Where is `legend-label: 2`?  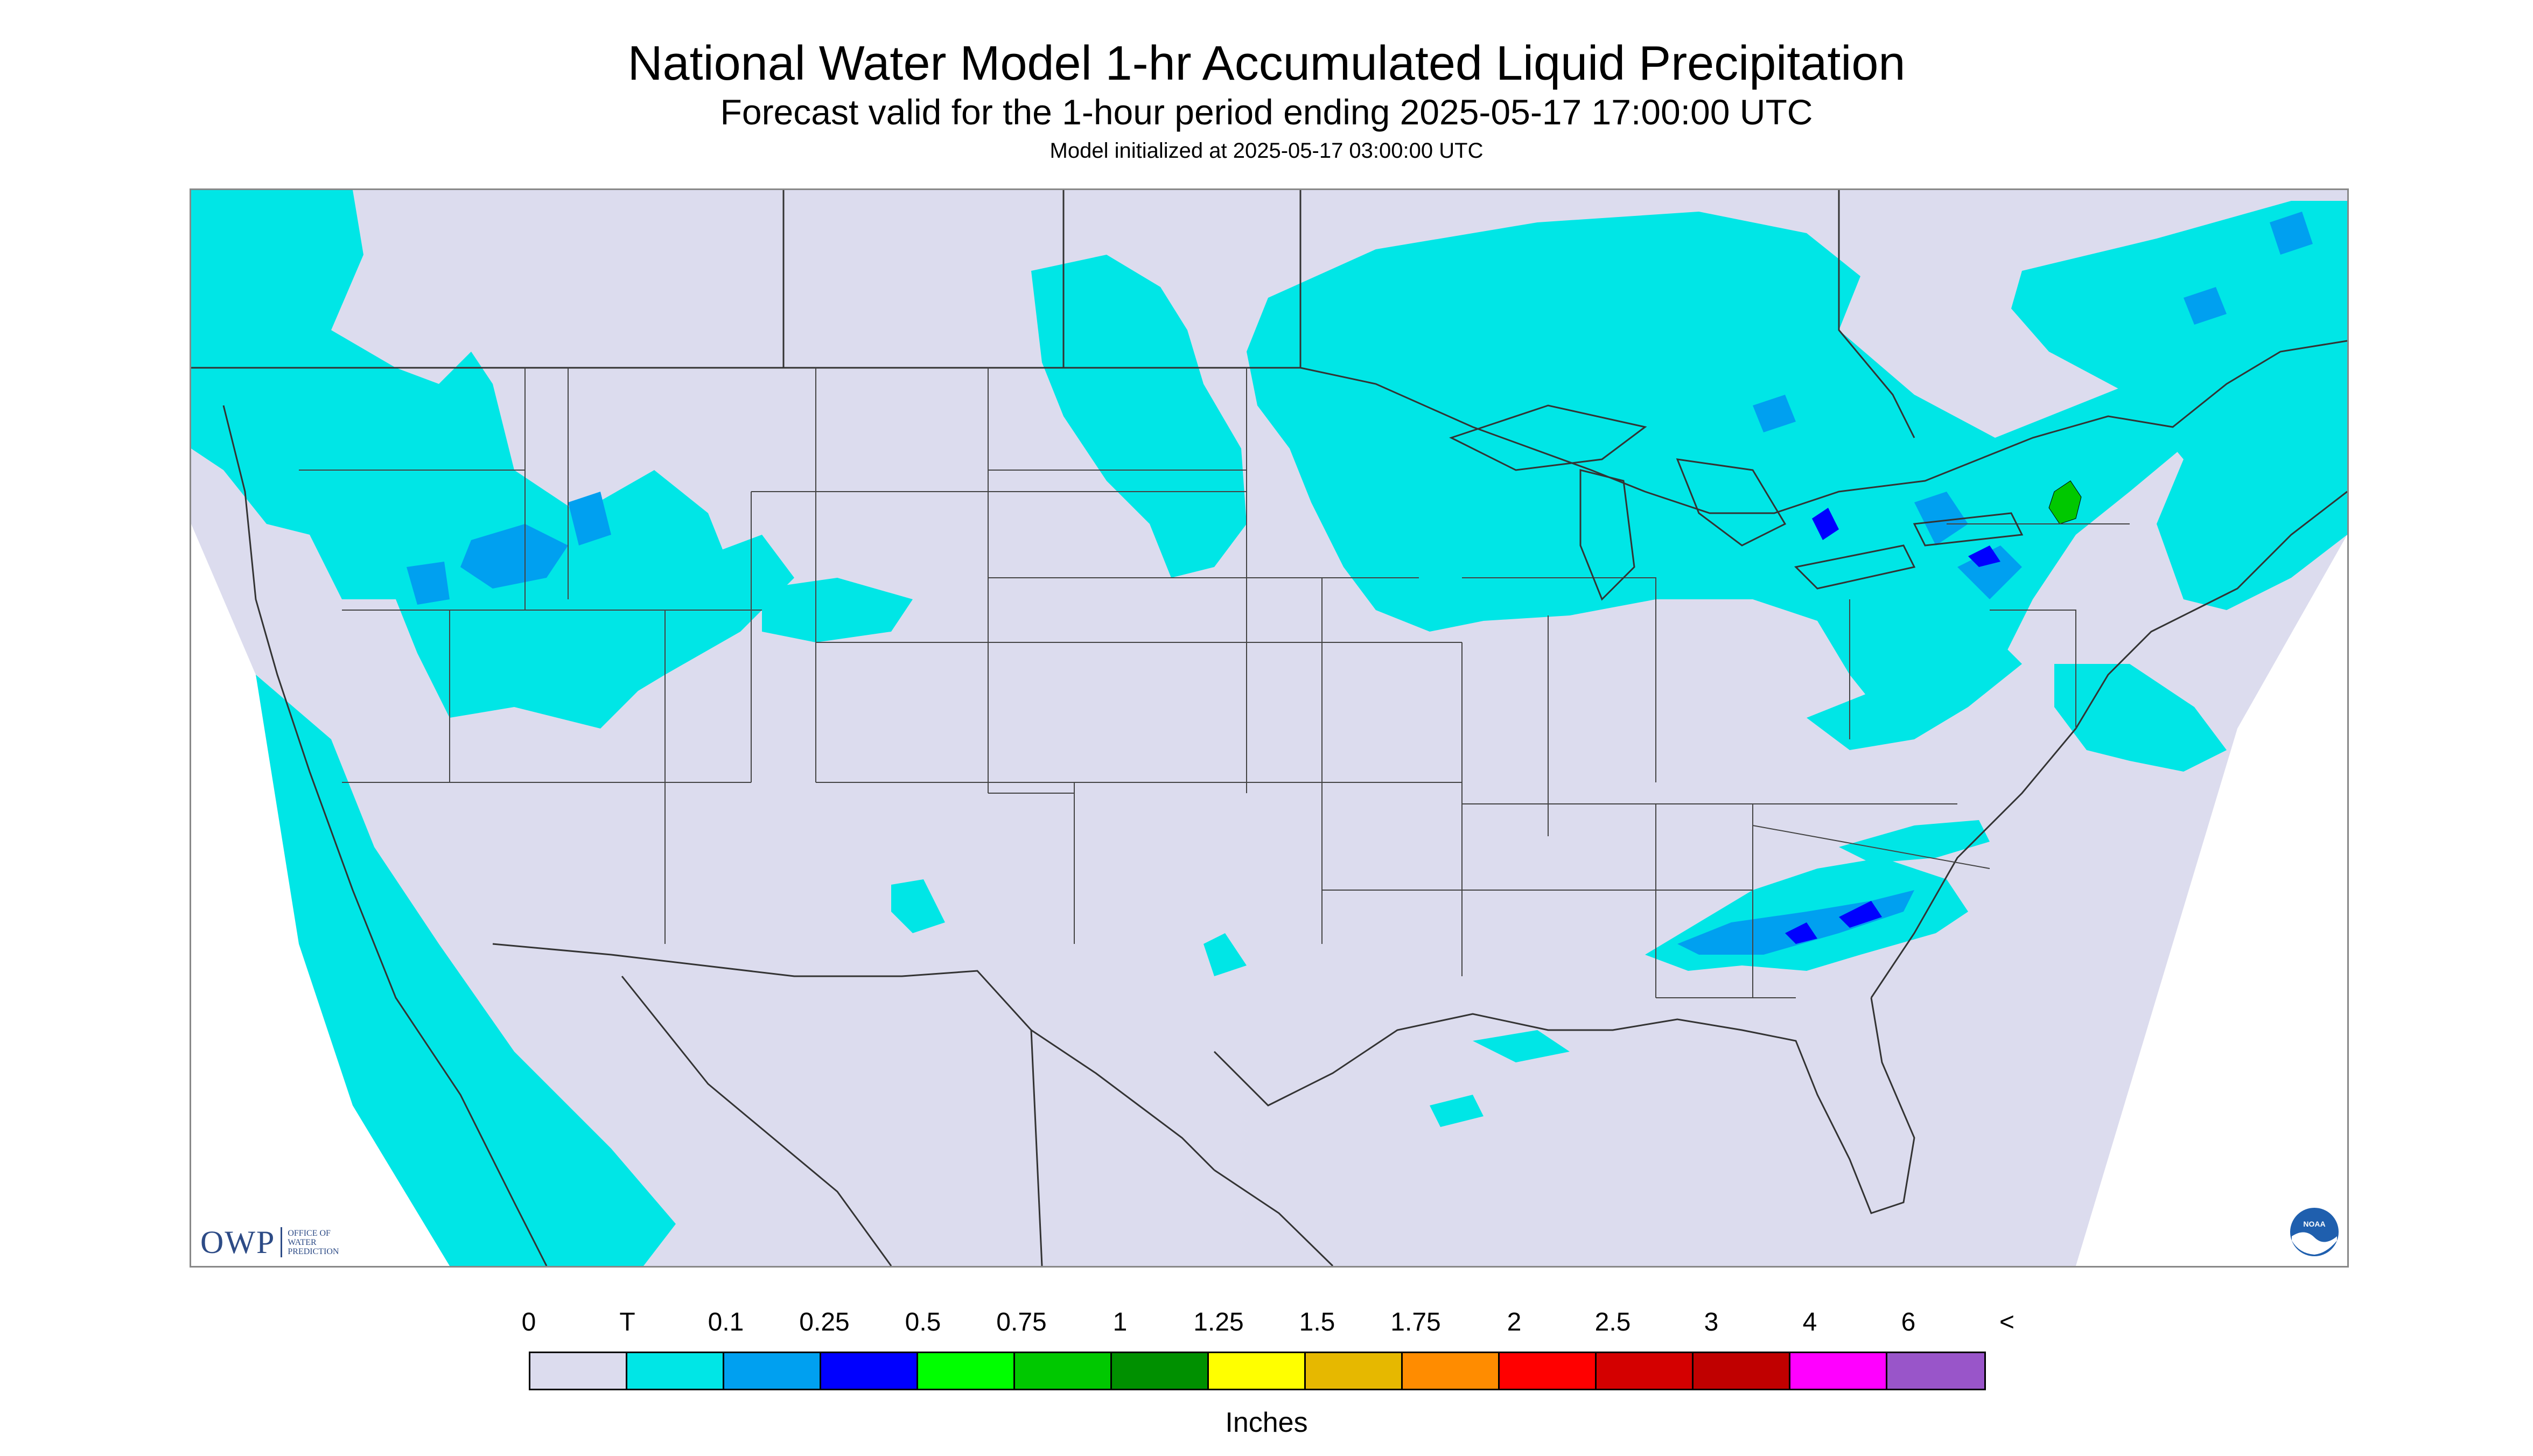 legend-label: 2 is located at coordinates (1515, 1322).